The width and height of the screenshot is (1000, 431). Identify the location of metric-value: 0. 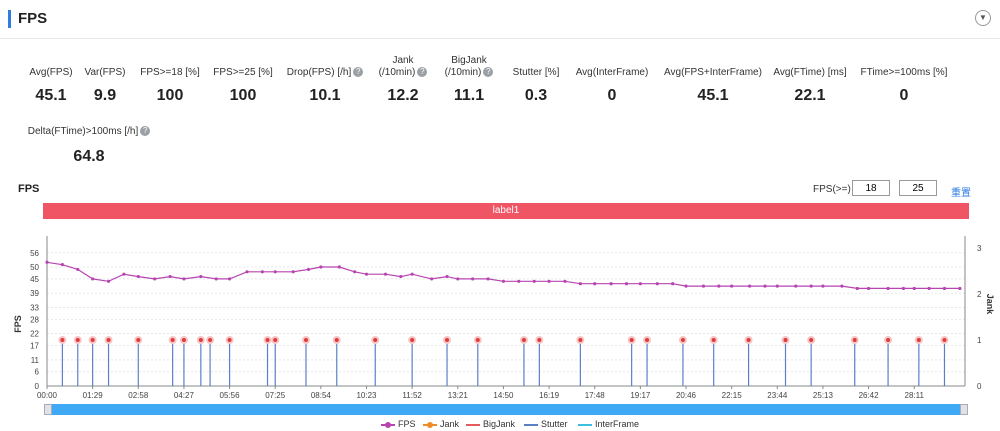
(904, 95).